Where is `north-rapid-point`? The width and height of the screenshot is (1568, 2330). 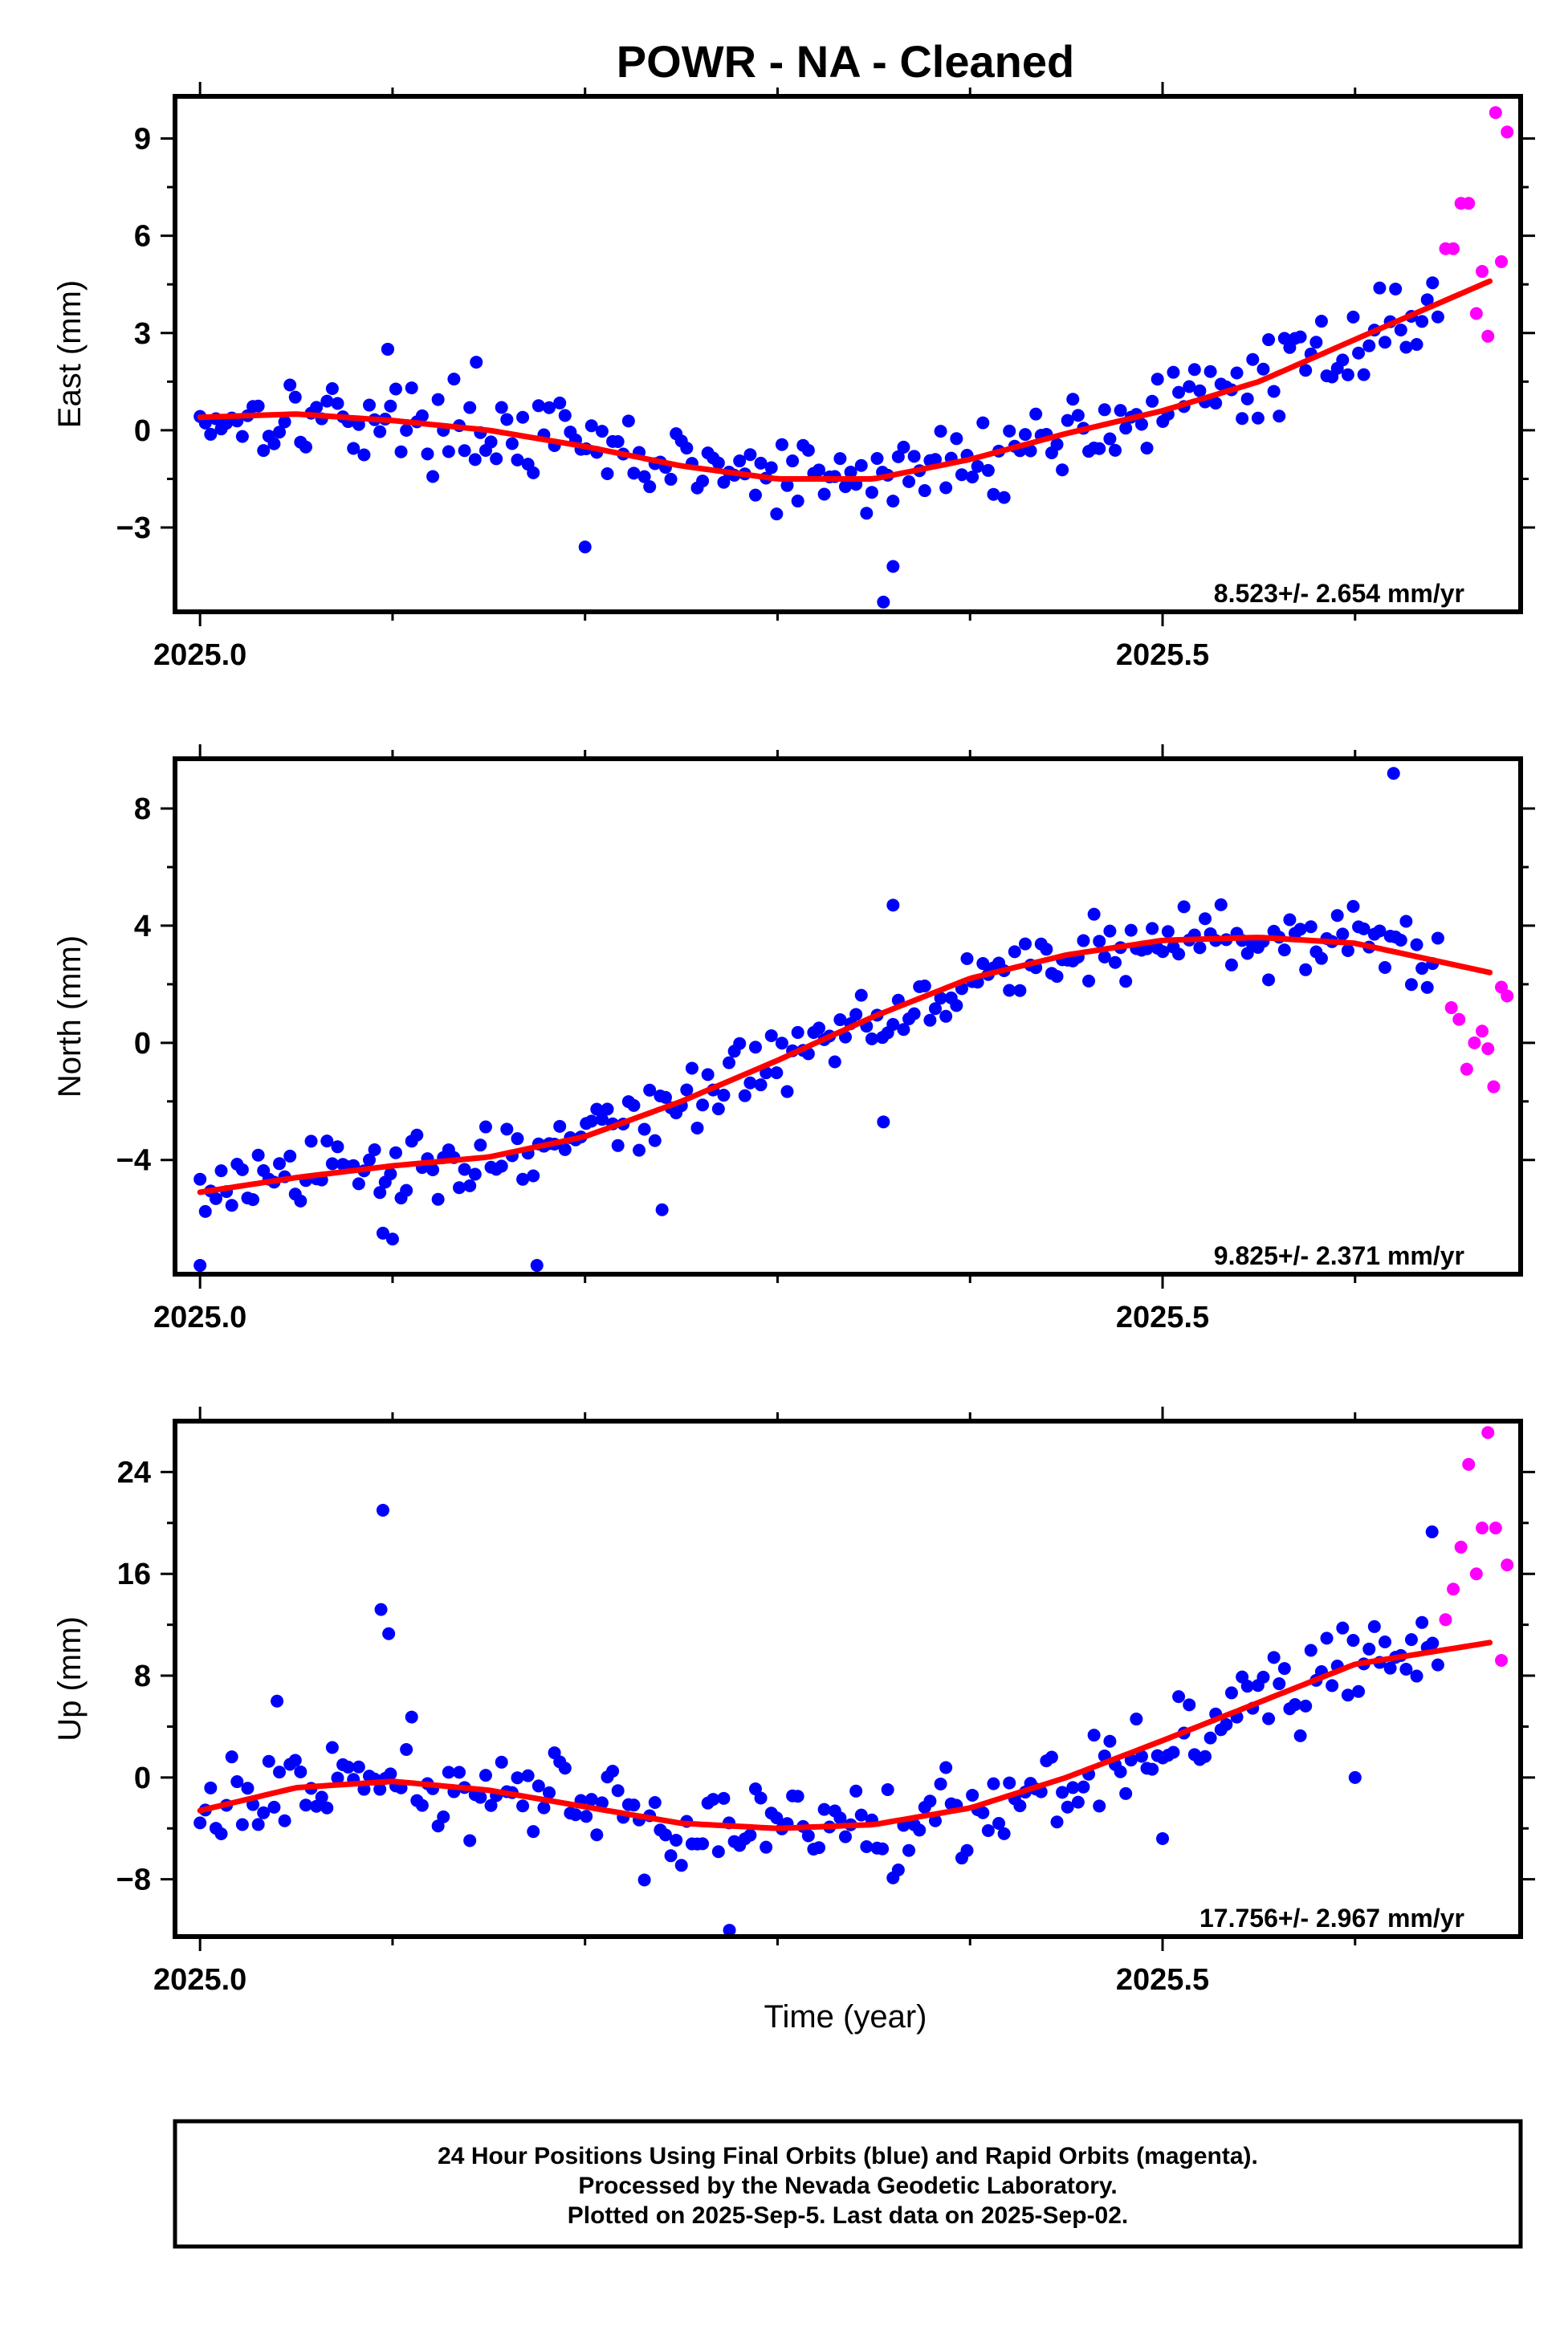 north-rapid-point is located at coordinates (1482, 1031).